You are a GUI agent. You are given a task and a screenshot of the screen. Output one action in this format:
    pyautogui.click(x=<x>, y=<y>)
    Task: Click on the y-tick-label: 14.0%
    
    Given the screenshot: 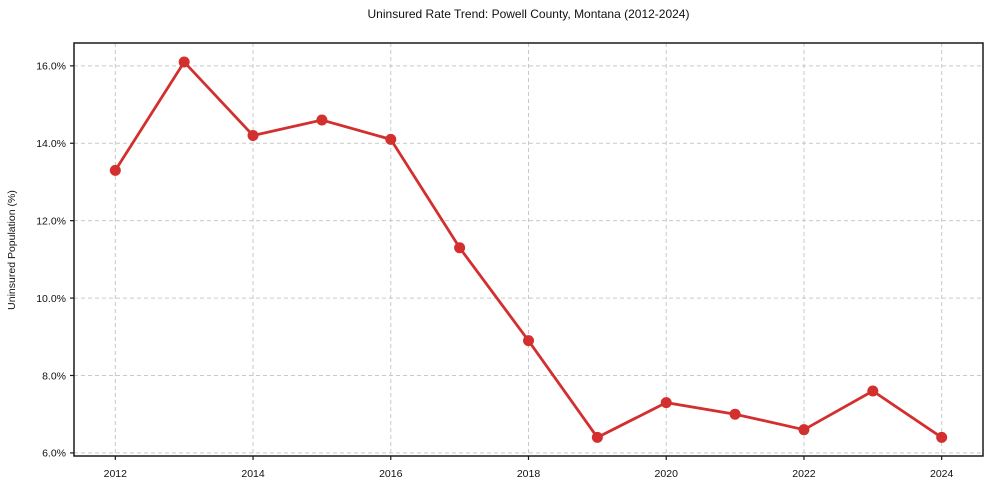 What is the action you would take?
    pyautogui.click(x=51, y=144)
    